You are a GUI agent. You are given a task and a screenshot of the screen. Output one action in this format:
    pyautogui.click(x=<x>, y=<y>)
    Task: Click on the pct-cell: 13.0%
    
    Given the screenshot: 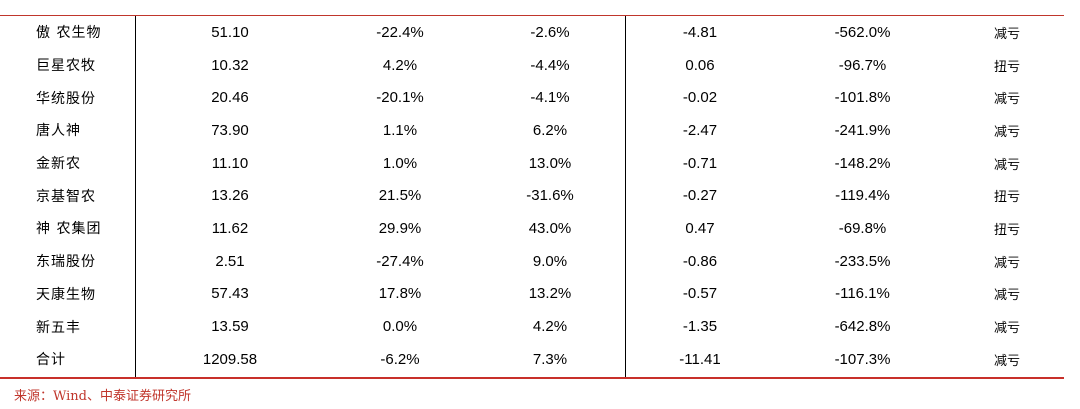 What is the action you would take?
    pyautogui.click(x=550, y=163)
    